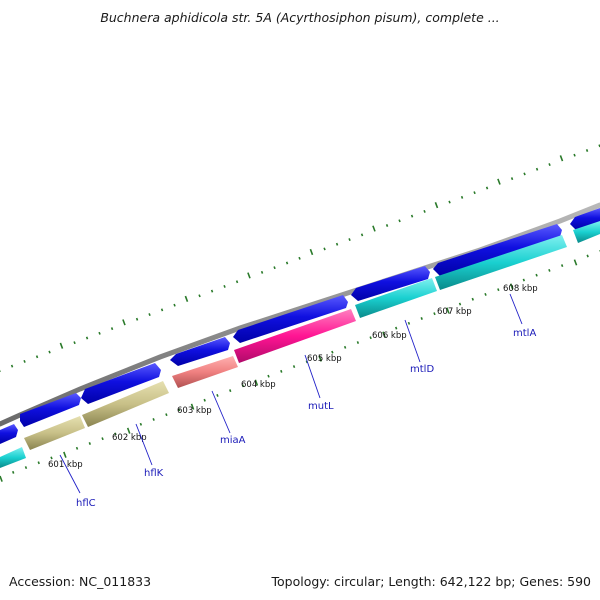  What do you see at coordinates (144, 444) in the screenshot?
I see `leader-line-hflK` at bounding box center [144, 444].